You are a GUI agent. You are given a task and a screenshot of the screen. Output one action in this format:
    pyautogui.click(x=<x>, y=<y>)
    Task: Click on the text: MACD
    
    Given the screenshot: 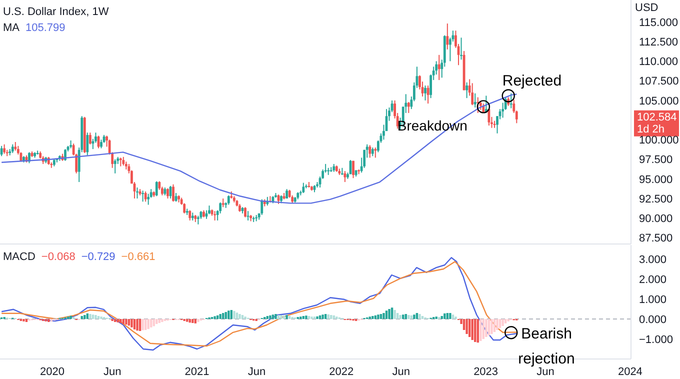 What is the action you would take?
    pyautogui.click(x=19, y=257)
    